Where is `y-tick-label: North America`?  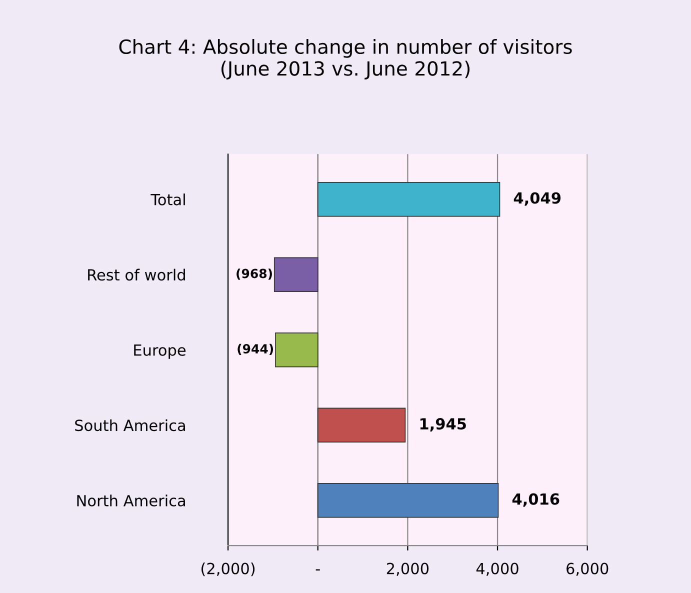 y-tick-label: North America is located at coordinates (131, 500).